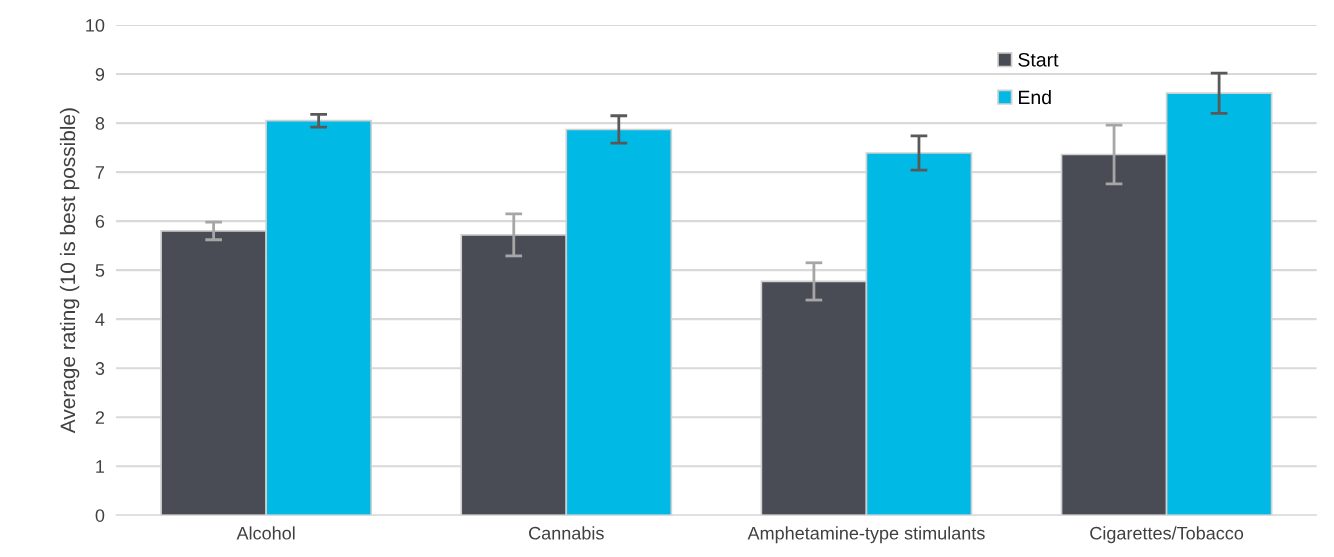 The width and height of the screenshot is (1334, 557). I want to click on y-tick-label: 3, so click(100, 368).